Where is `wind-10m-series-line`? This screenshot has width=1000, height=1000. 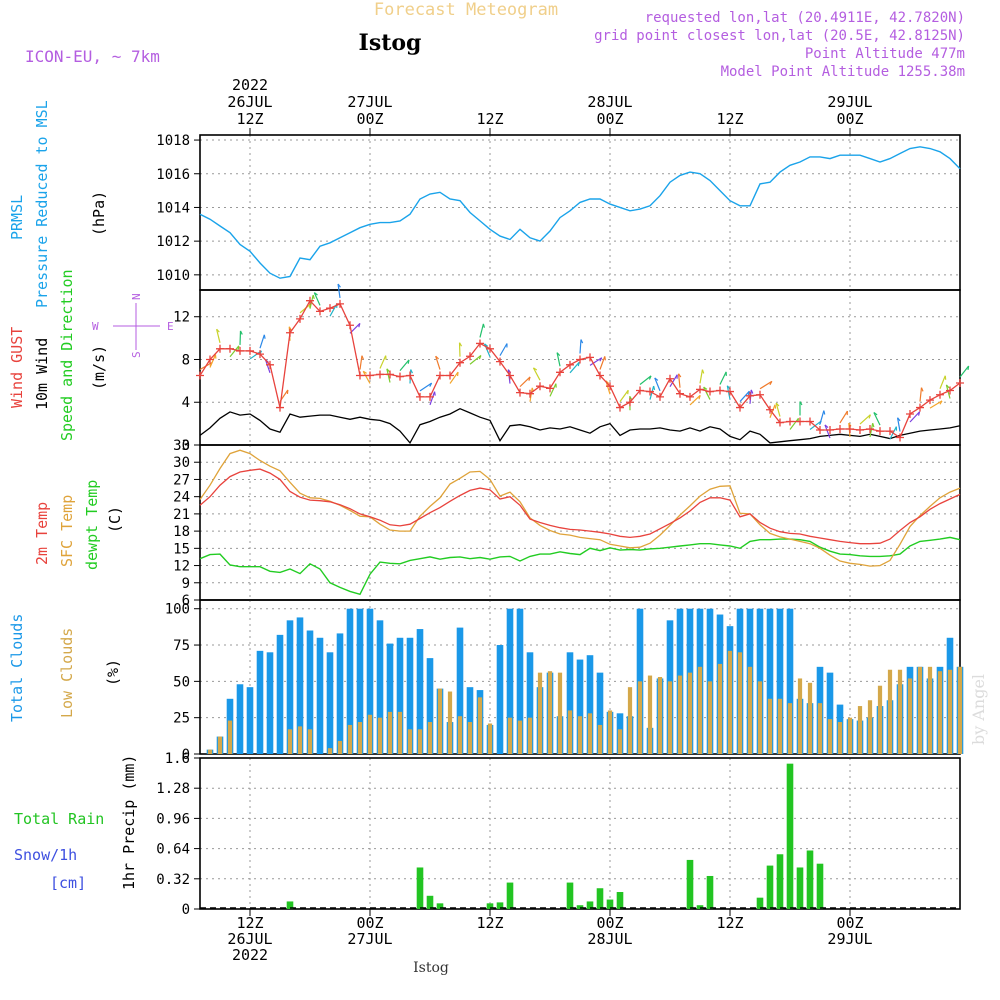 wind-10m-series-line is located at coordinates (580, 426).